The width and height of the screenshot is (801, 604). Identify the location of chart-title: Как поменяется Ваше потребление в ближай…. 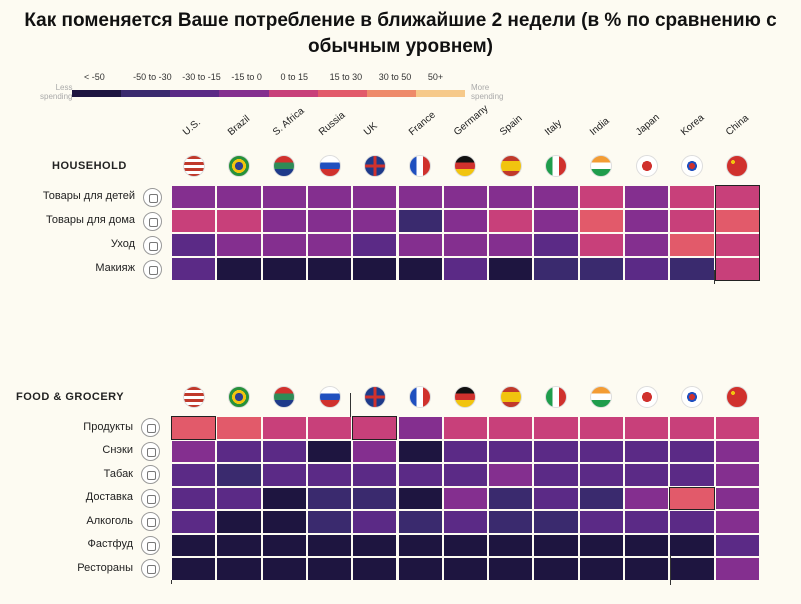
(400, 33).